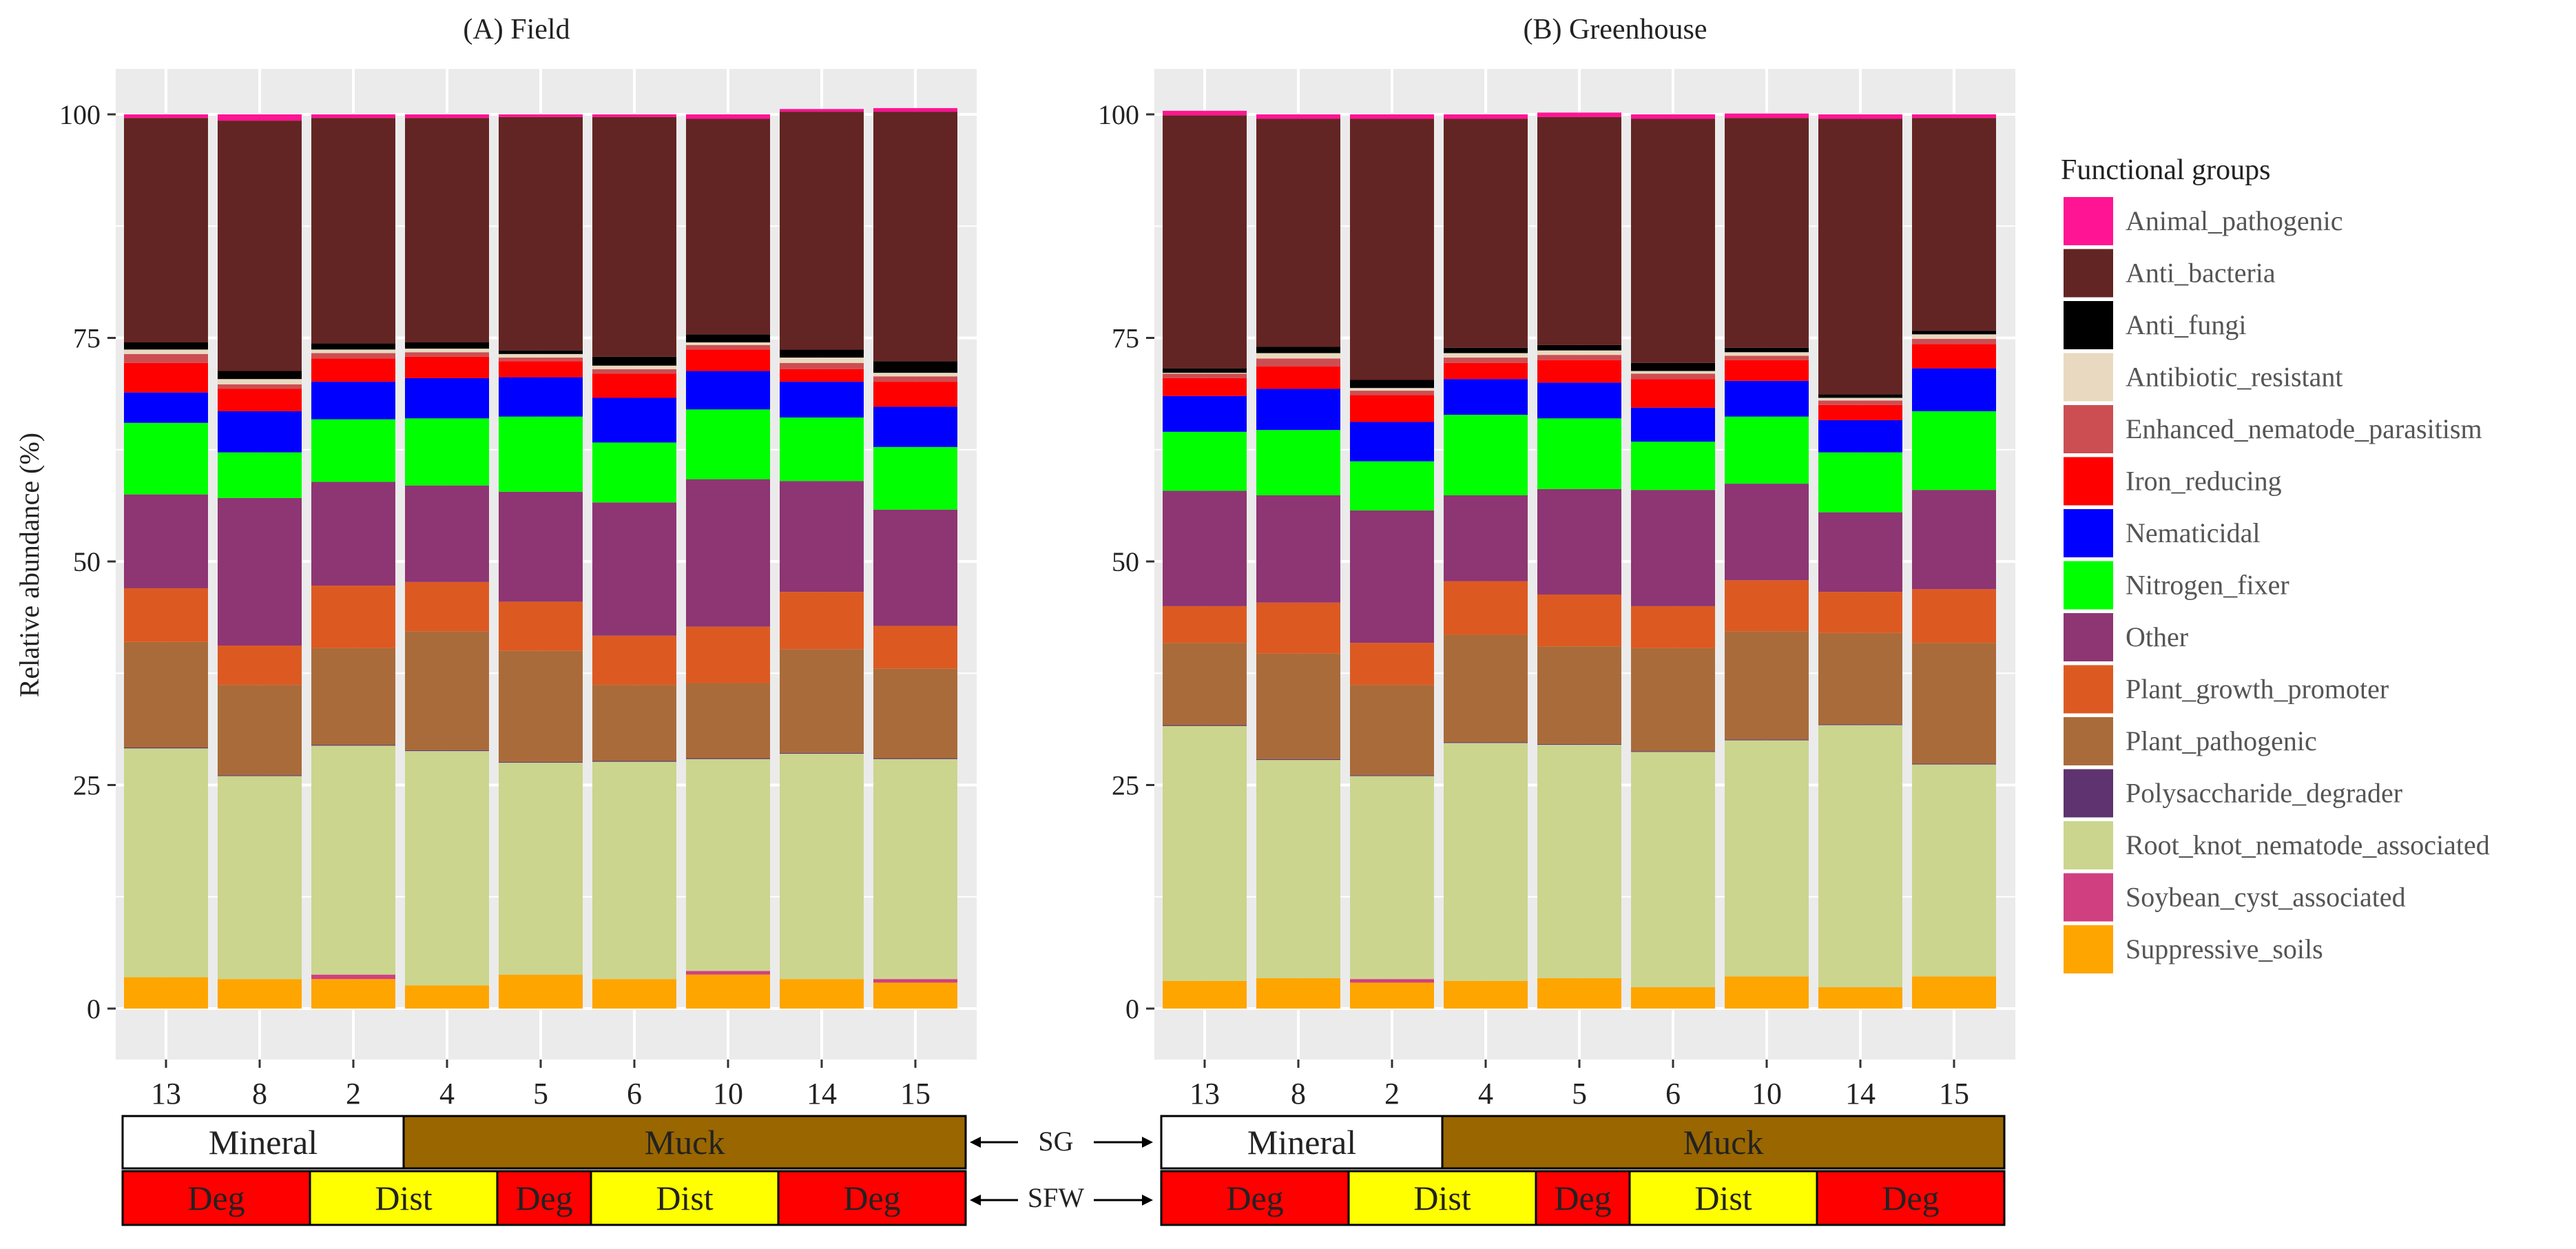  I want to click on legend-item: Animal_pathogenic, so click(2203, 221).